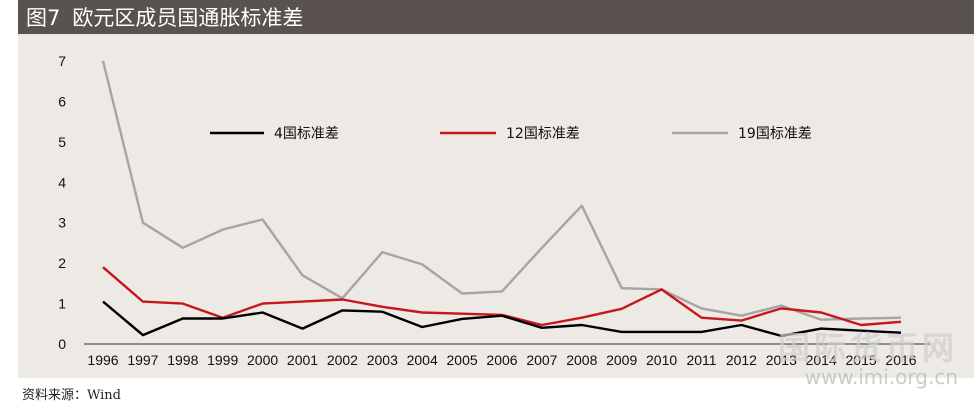  Describe the element at coordinates (102, 360) in the screenshot. I see `x-tick-label: 1996` at that location.